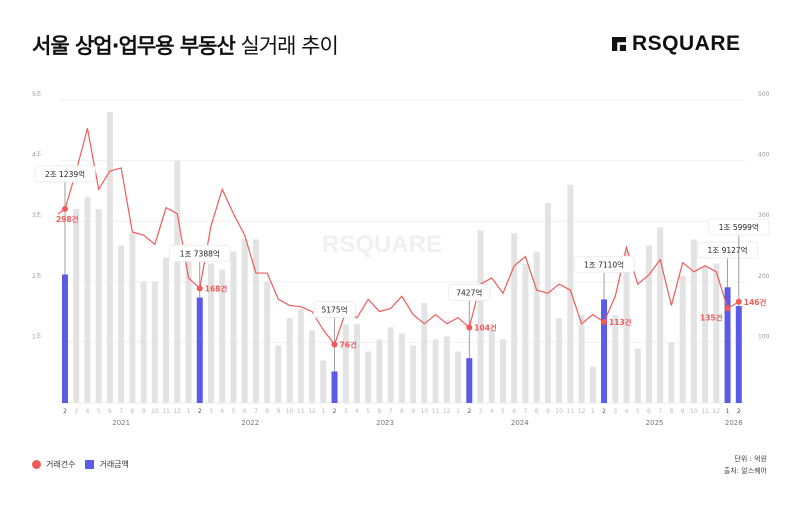 The width and height of the screenshot is (800, 505). What do you see at coordinates (61, 464) in the screenshot?
I see `legend-label: 거래건수` at bounding box center [61, 464].